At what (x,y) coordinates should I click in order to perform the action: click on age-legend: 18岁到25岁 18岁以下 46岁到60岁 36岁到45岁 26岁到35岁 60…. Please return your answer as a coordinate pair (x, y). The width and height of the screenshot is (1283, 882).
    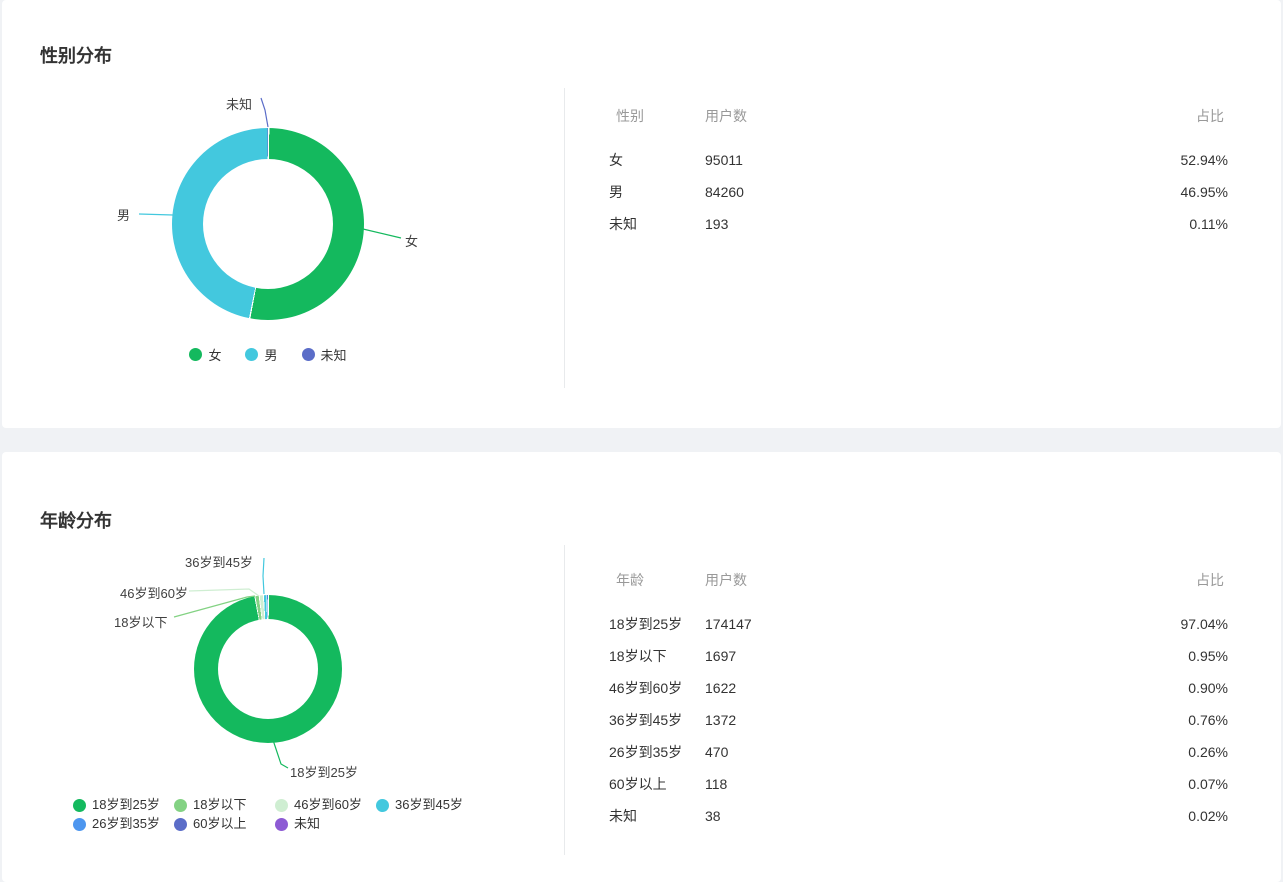
    Looking at the image, I should click on (275, 814).